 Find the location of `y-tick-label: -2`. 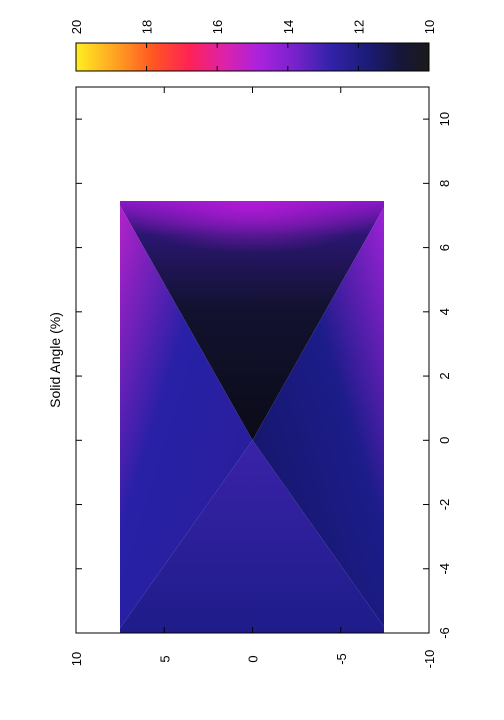

y-tick-label: -2 is located at coordinates (444, 505).